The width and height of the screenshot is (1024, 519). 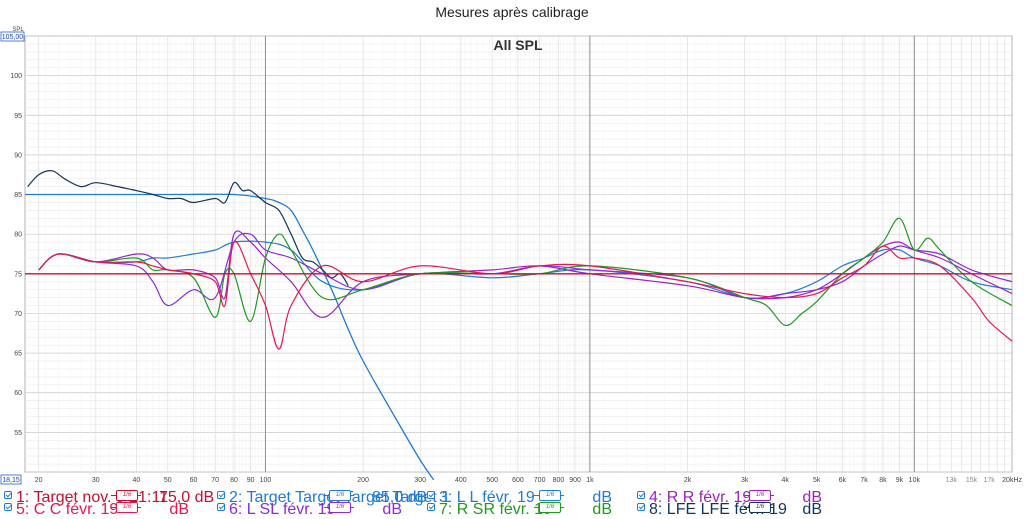 I want to click on y-tick-label: 65, so click(x=18, y=354).